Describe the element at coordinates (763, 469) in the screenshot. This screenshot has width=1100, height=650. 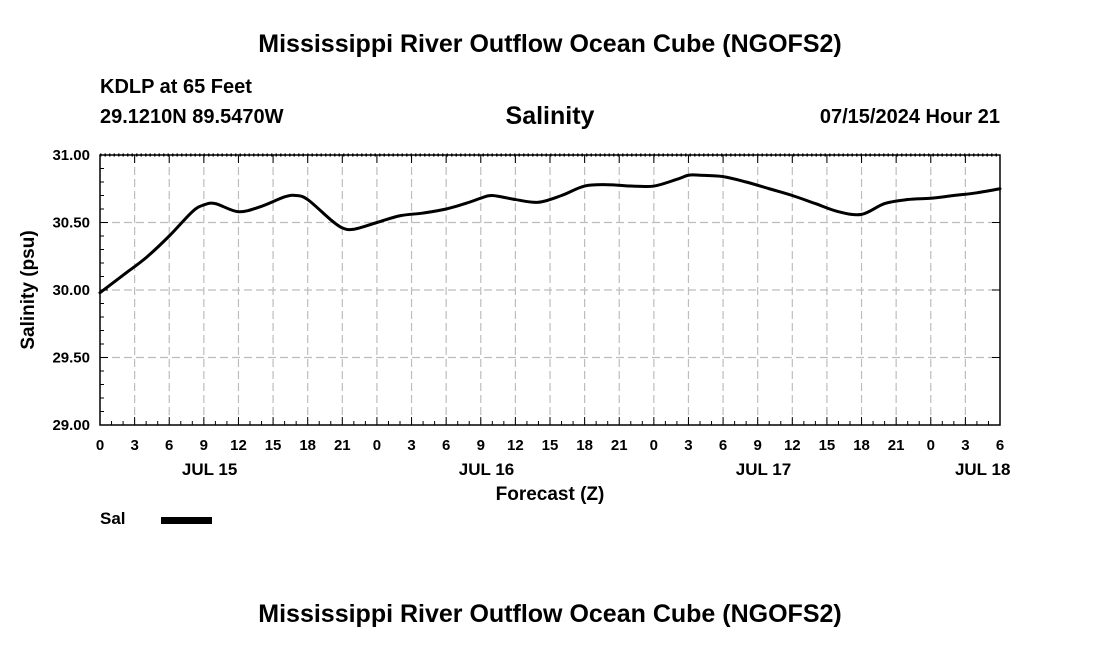
I see `date-label: JUL 17` at that location.